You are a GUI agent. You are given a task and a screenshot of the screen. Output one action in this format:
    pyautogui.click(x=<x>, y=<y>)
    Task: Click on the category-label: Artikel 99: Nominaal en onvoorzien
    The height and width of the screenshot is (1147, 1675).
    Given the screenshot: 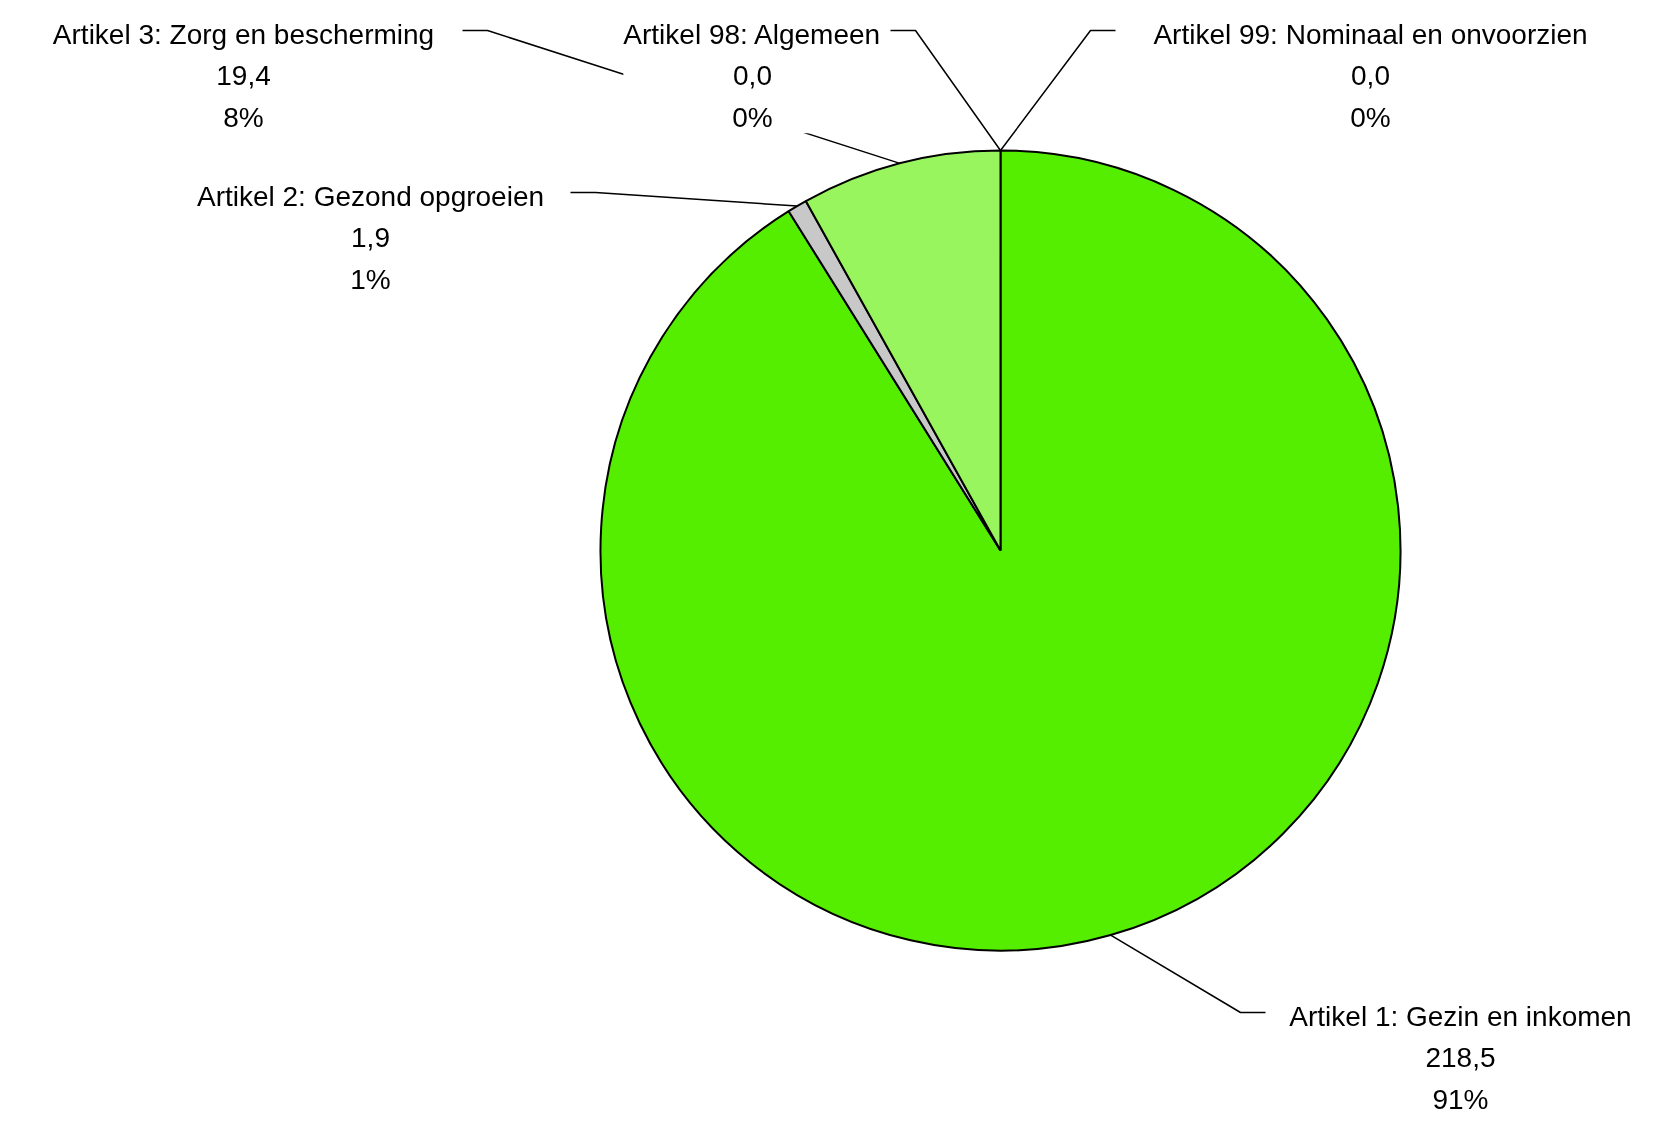 What is the action you would take?
    pyautogui.click(x=1370, y=34)
    